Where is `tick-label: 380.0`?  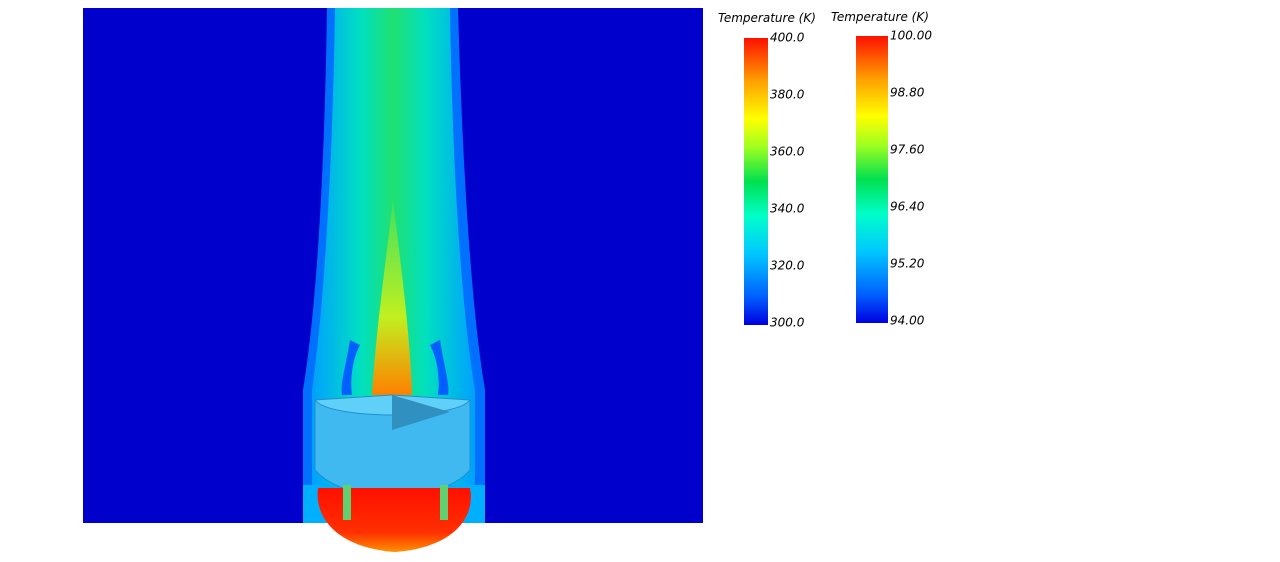
tick-label: 380.0 is located at coordinates (787, 95).